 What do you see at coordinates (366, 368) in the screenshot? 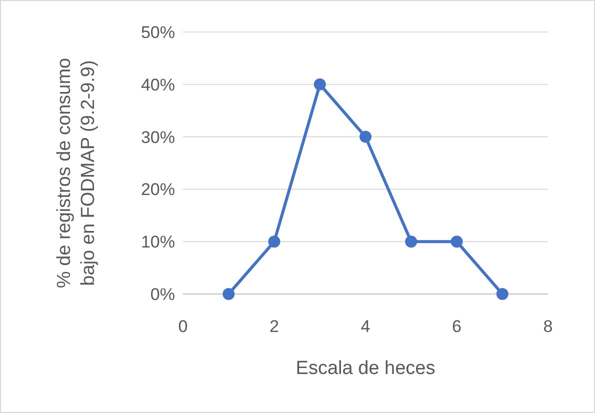
I see `x-axis-title: Escala de heces` at bounding box center [366, 368].